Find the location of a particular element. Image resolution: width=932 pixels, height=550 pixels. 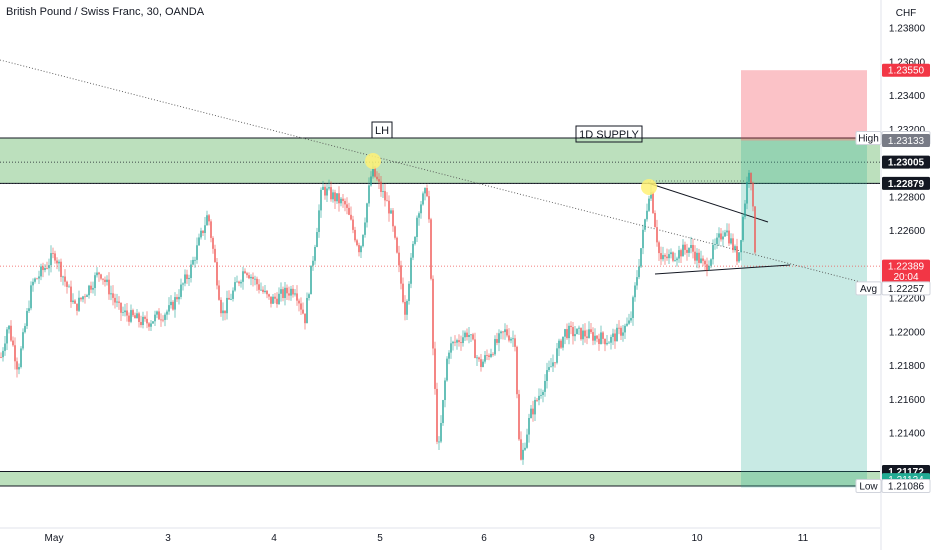

level1-price-label: 1.23005 is located at coordinates (906, 162).